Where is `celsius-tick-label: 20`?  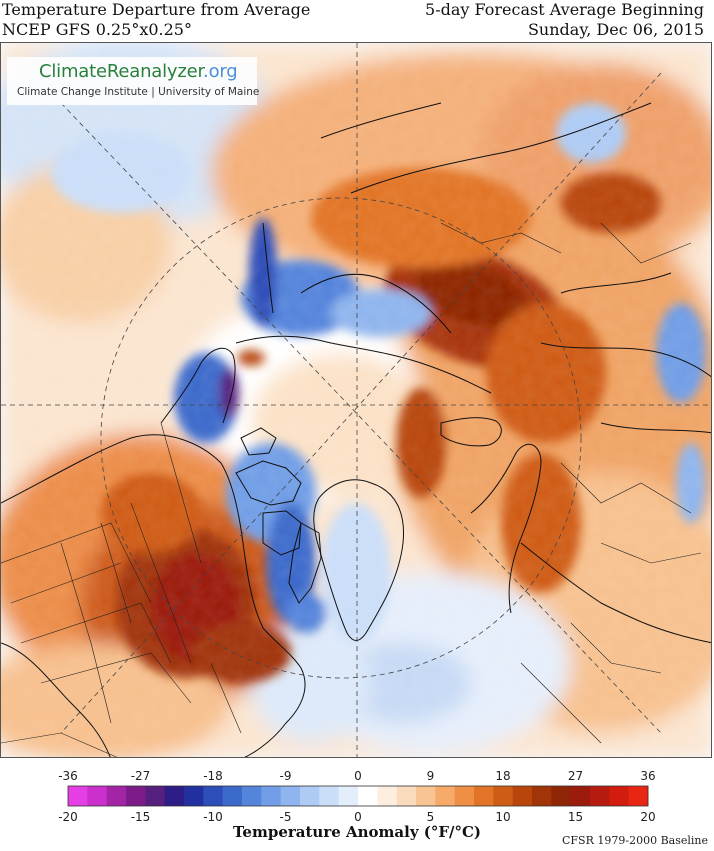
celsius-tick-label: 20 is located at coordinates (647, 817).